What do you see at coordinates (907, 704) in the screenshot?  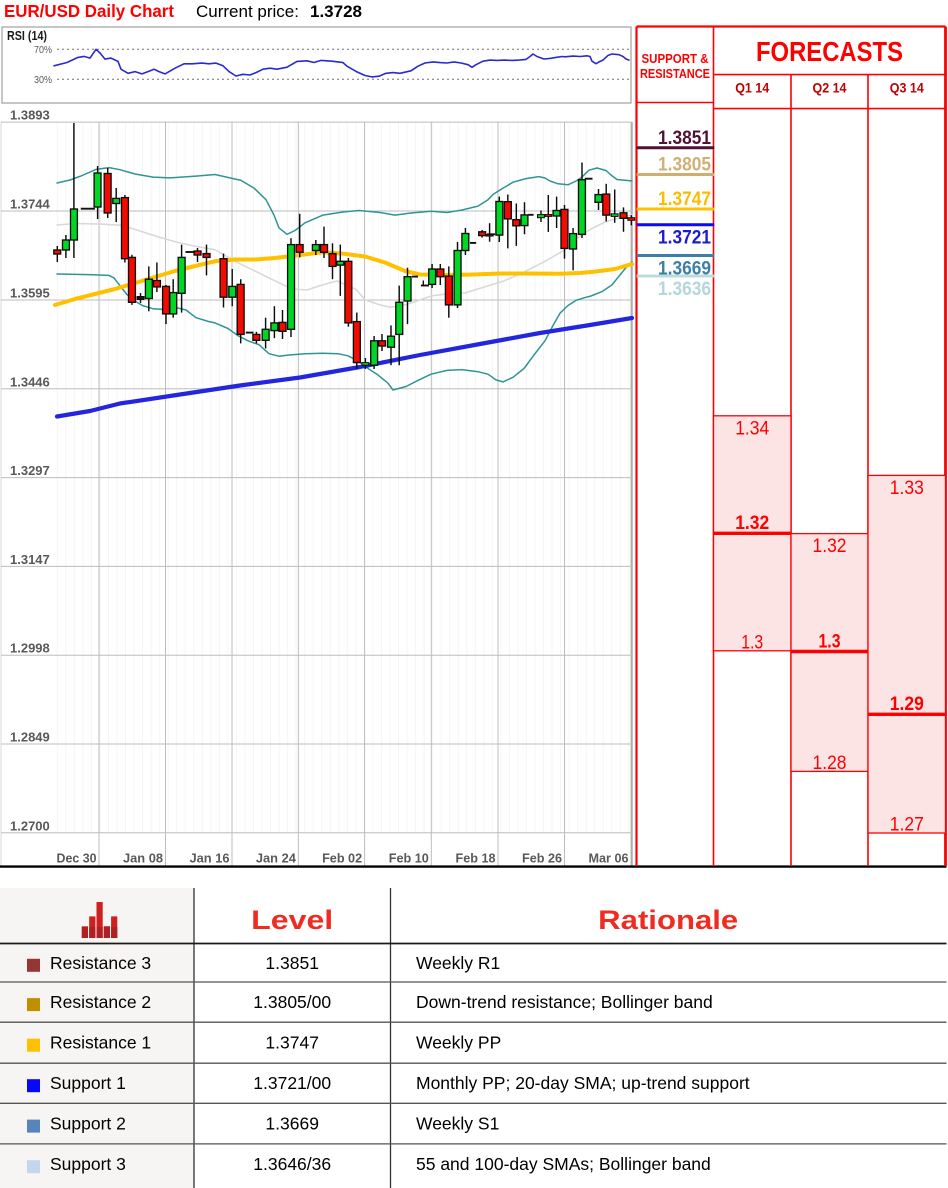 I see `svg-text: 1.29` at bounding box center [907, 704].